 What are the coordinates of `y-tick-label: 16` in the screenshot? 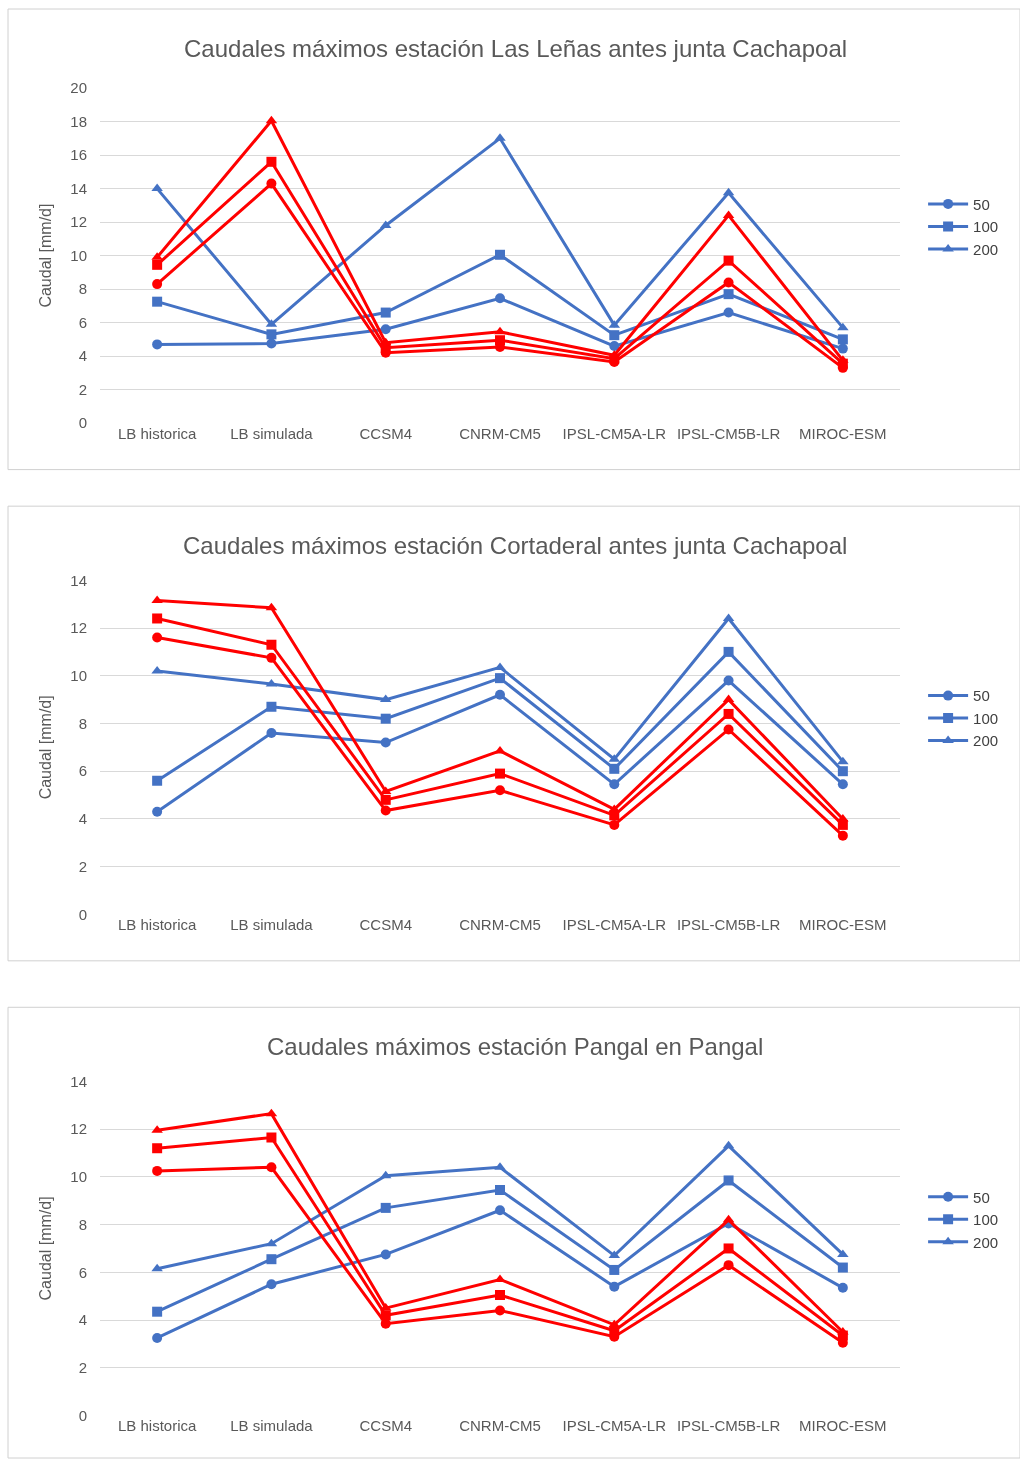 It's located at (78, 155).